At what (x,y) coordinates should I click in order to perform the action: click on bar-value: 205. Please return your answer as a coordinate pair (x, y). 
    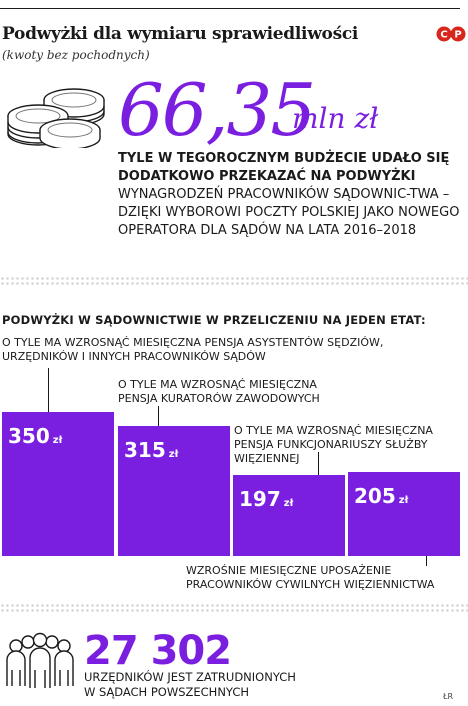
    Looking at the image, I should click on (375, 496).